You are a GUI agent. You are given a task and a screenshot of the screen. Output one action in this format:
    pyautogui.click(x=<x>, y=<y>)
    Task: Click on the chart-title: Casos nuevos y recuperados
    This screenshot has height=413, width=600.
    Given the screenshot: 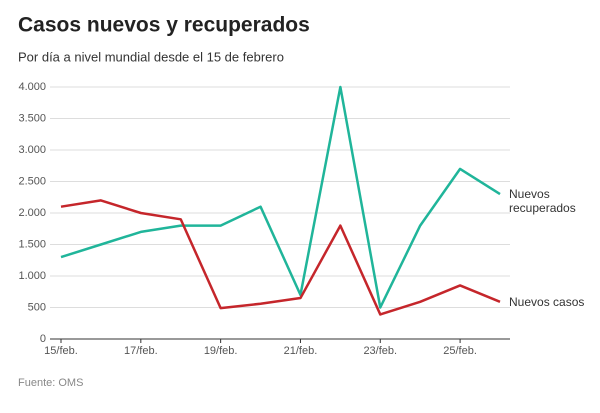 What is the action you would take?
    pyautogui.click(x=164, y=25)
    